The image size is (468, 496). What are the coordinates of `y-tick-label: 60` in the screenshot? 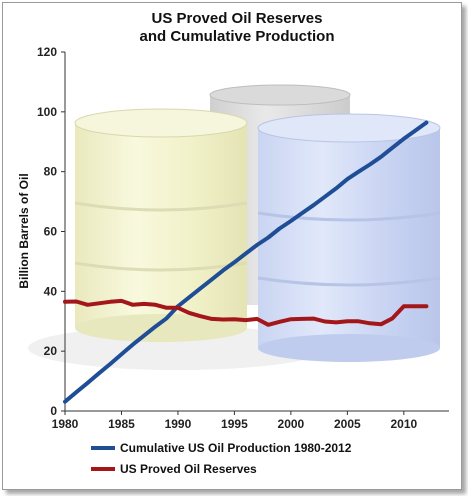 It's located at (51, 232).